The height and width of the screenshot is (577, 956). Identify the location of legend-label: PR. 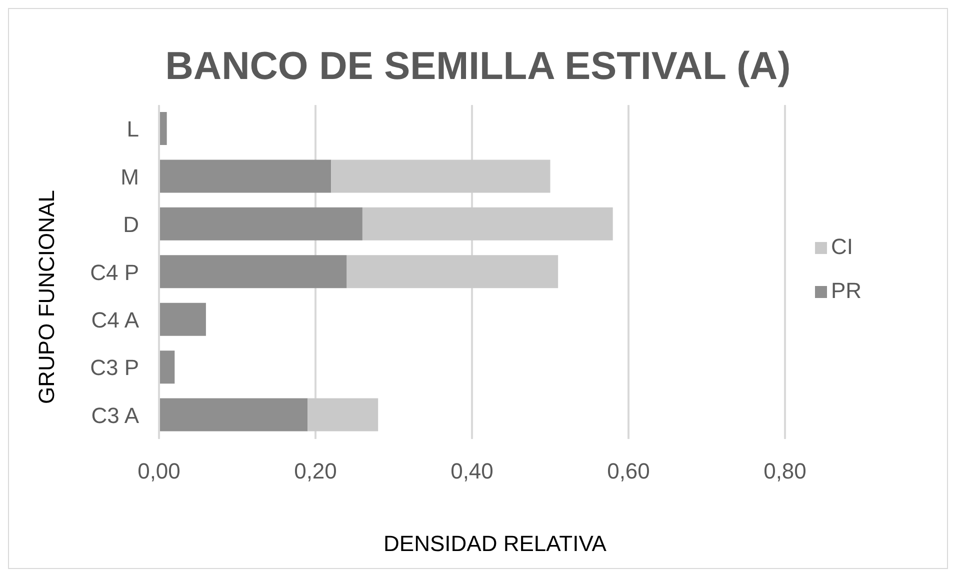
(846, 290).